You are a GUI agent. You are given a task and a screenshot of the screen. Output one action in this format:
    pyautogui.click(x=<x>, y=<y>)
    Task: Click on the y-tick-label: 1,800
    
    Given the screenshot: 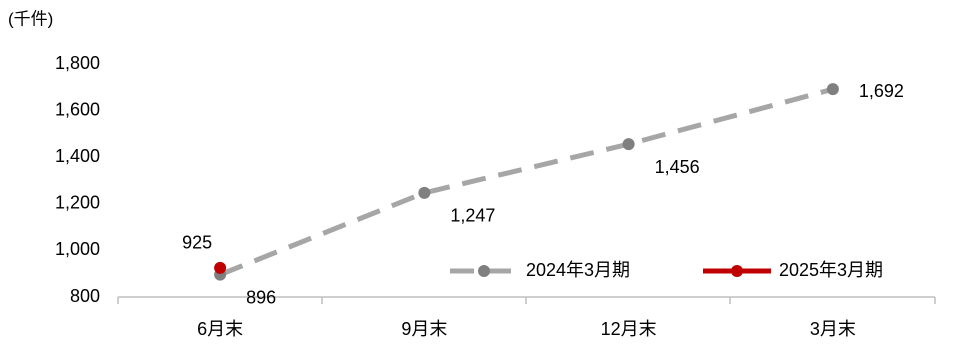 What is the action you would take?
    pyautogui.click(x=77, y=63)
    